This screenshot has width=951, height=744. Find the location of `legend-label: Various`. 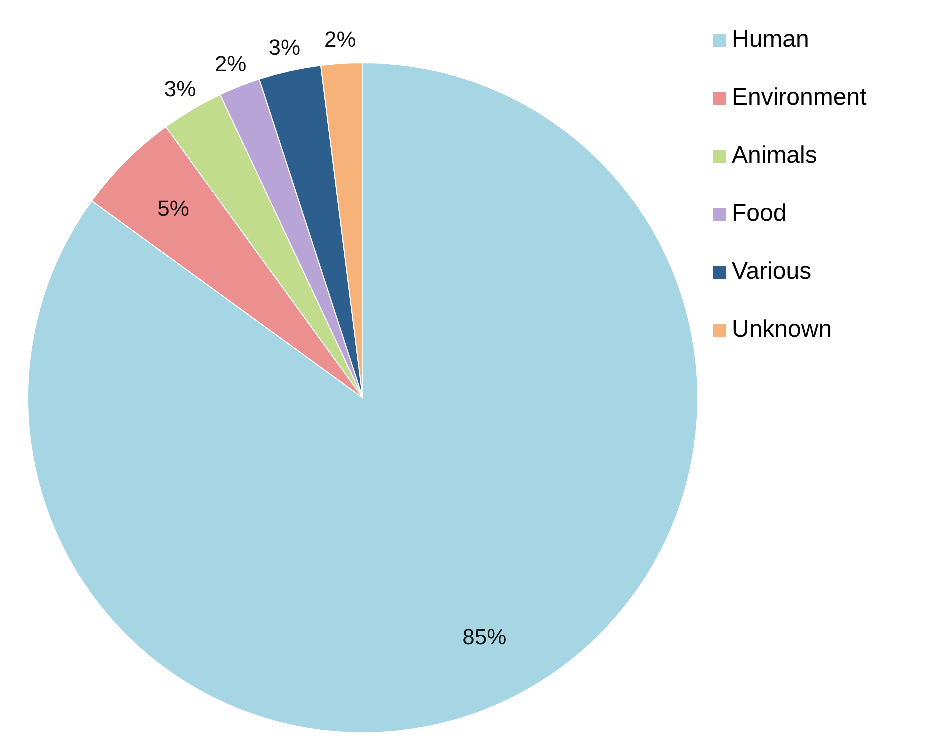

legend-label: Various is located at coordinates (772, 272).